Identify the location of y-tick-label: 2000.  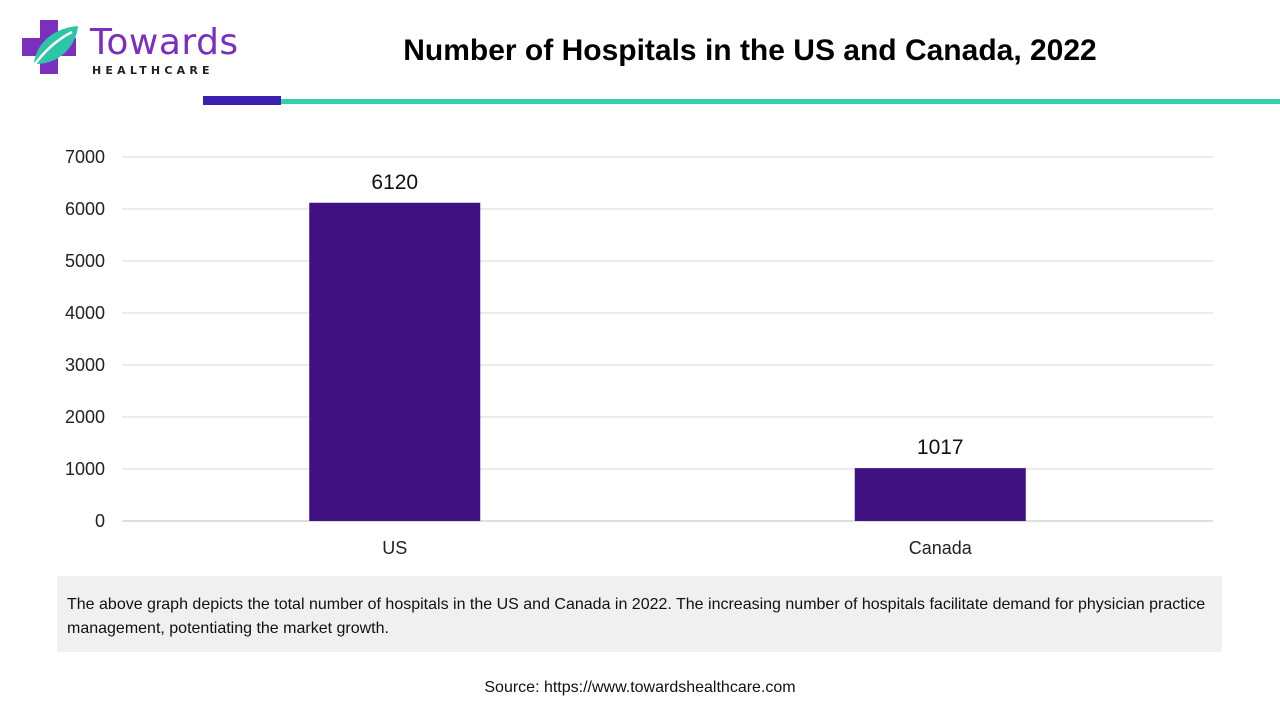
(85, 417).